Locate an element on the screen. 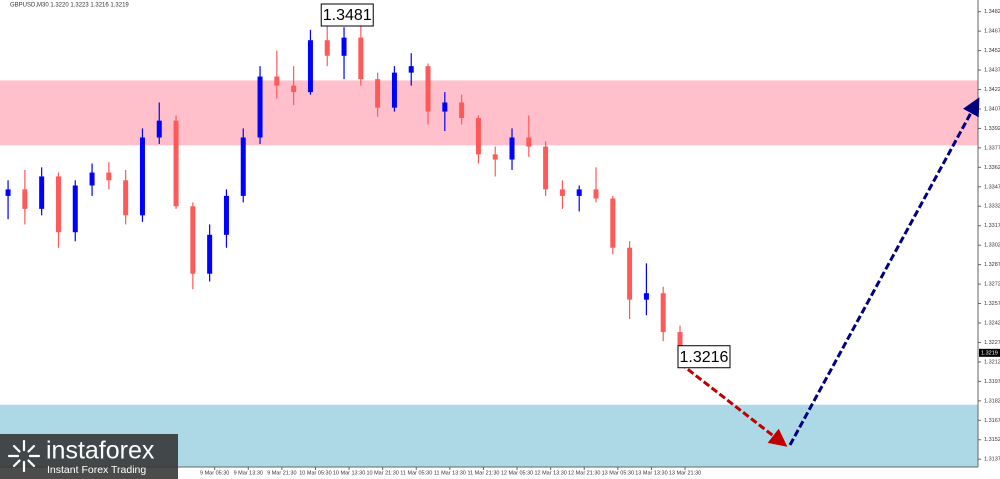 The image size is (1000, 479). annotation-label: 1.3216 is located at coordinates (704, 357).